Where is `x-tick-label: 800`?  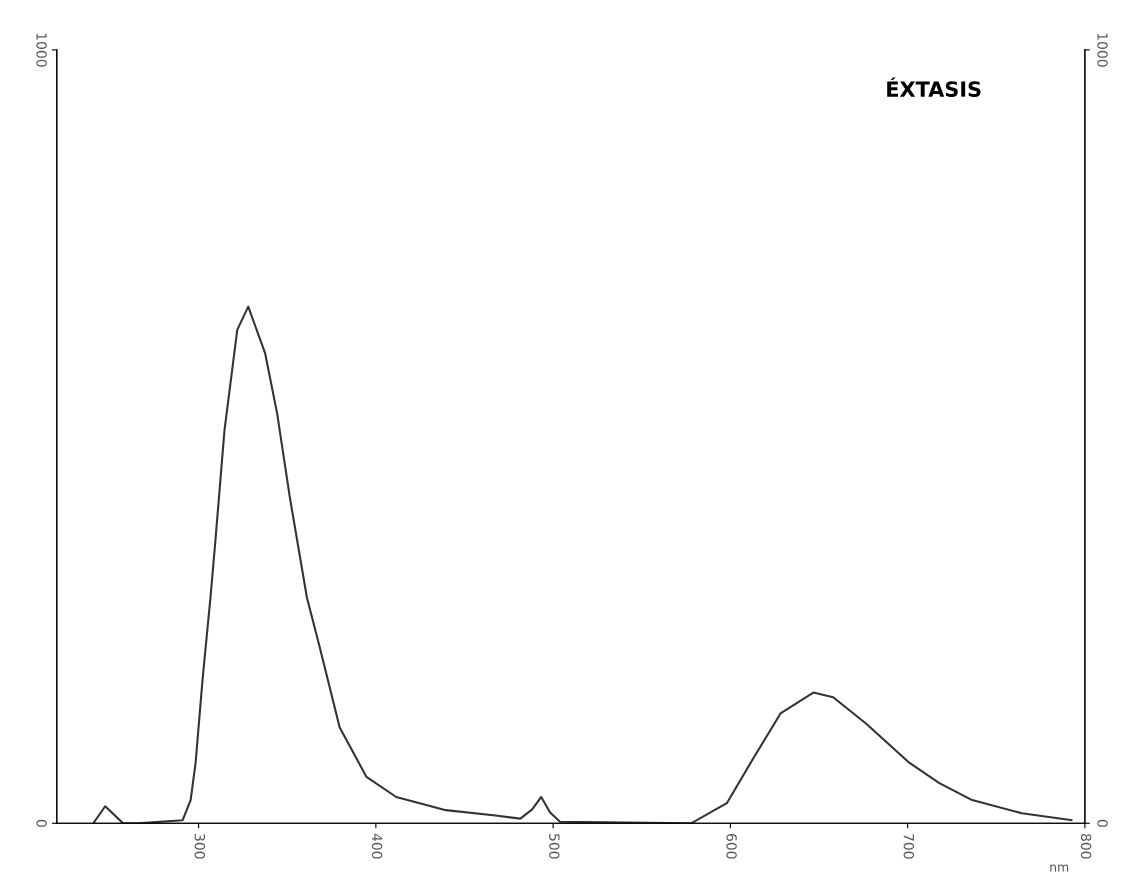 x-tick-label: 800 is located at coordinates (1086, 846).